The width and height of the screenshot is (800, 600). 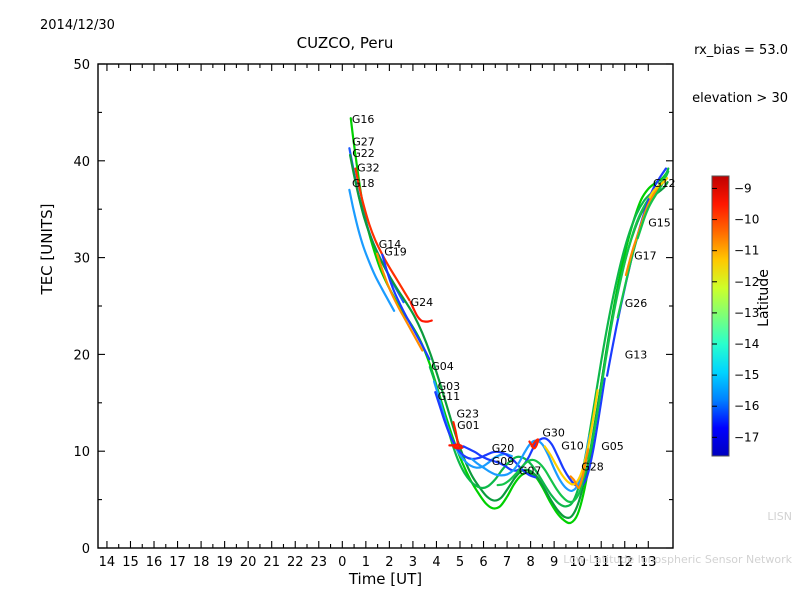 What do you see at coordinates (612, 446) in the screenshot?
I see `satellite-label-g05: G05` at bounding box center [612, 446].